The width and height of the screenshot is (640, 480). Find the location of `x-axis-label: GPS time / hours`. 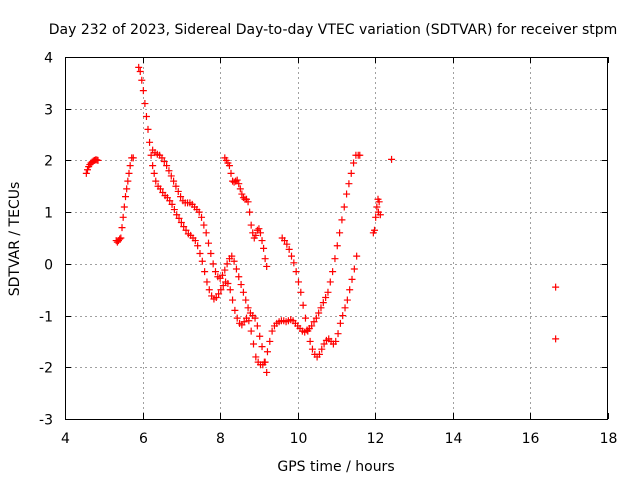

x-axis-label: GPS time / hours is located at coordinates (335, 467).